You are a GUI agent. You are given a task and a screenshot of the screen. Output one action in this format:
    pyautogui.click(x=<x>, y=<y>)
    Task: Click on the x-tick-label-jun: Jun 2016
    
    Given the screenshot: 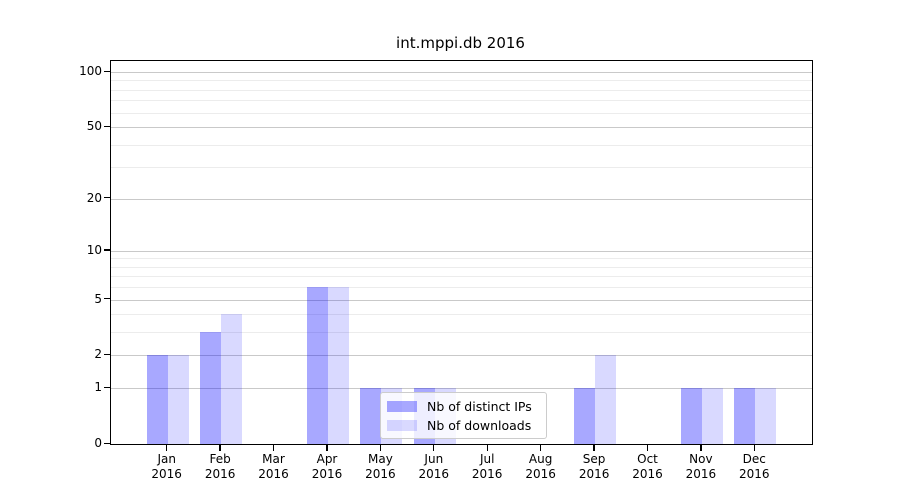 What is the action you would take?
    pyautogui.click(x=434, y=467)
    